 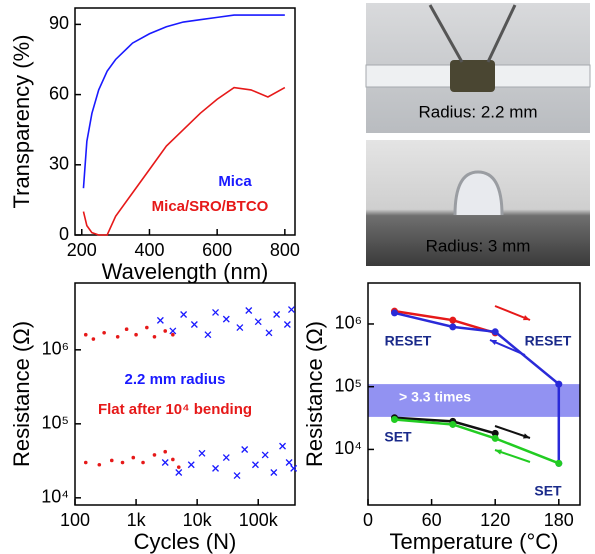 I want to click on x-tick-label: 200, so click(x=82, y=250).